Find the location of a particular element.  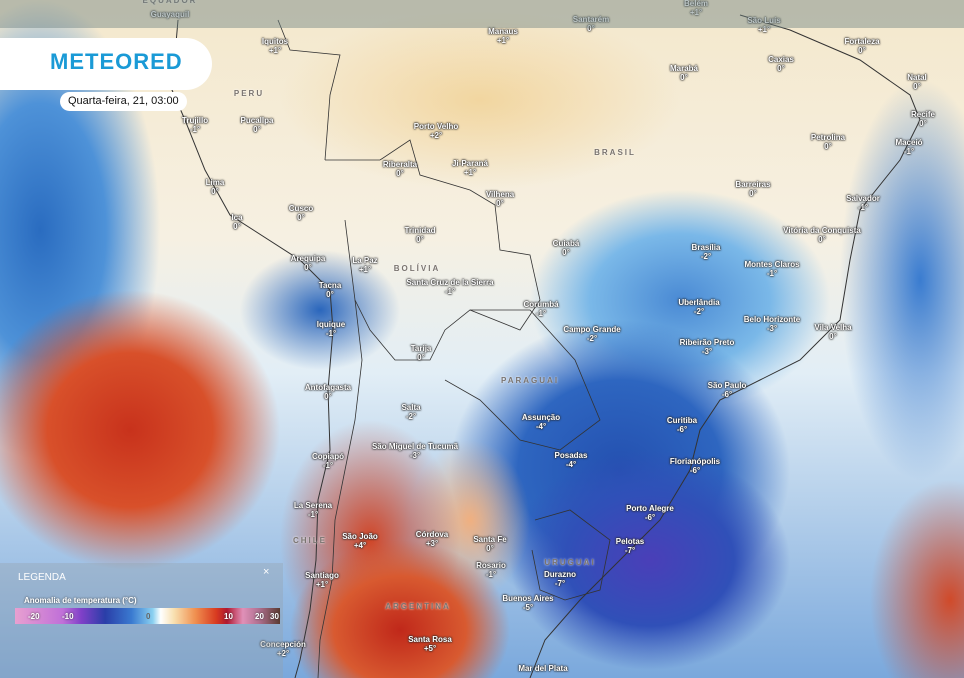

city-marker: Copiapó -1° is located at coordinates (328, 461).